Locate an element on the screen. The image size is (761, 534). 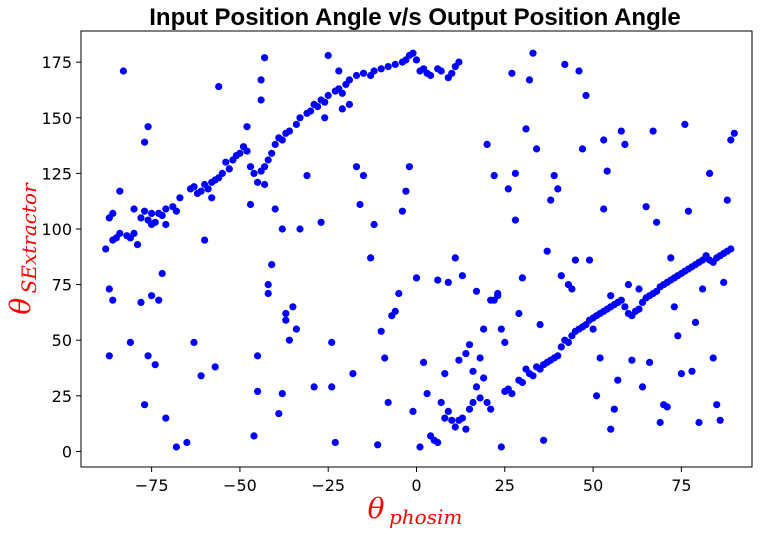
x-tick-label: 75 is located at coordinates (681, 485).